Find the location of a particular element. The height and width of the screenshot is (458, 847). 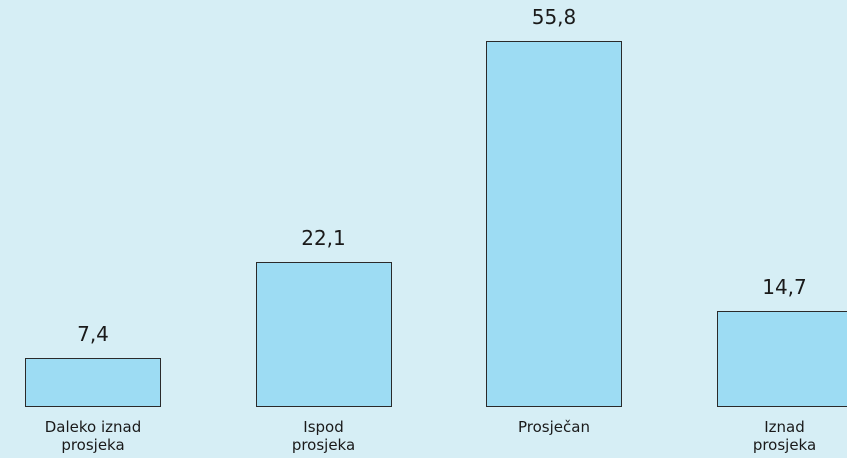

value-label: 22,1 is located at coordinates (323, 238).